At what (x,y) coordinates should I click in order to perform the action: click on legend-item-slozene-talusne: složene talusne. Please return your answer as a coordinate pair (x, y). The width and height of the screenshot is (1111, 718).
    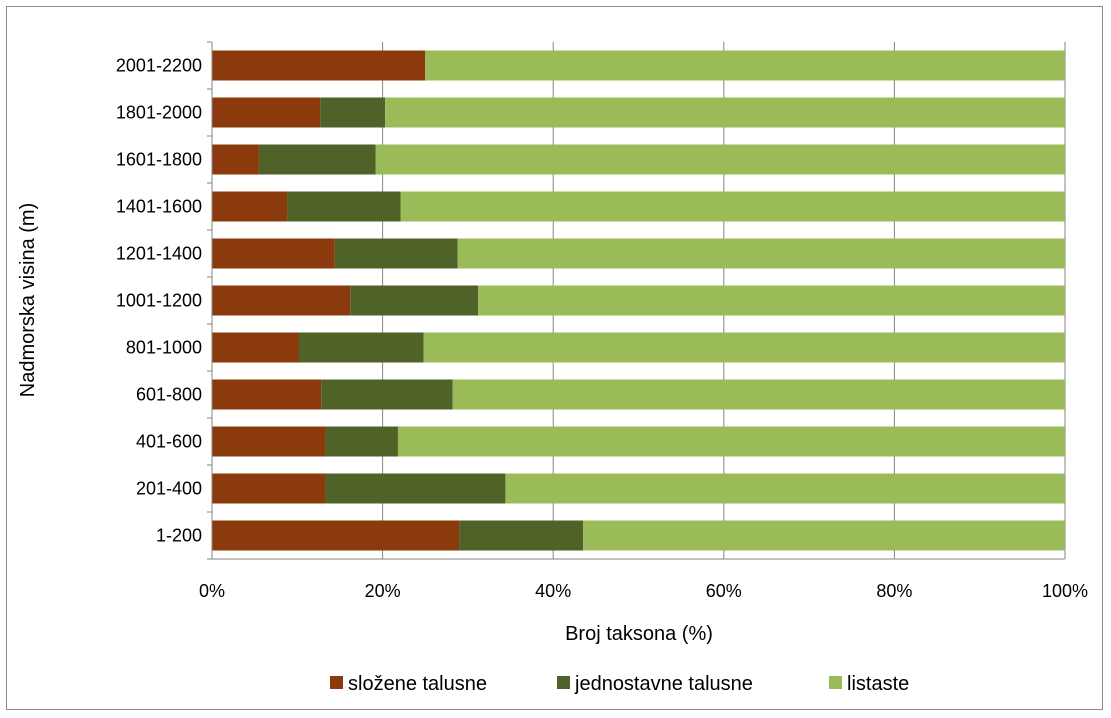
    Looking at the image, I should click on (408, 684).